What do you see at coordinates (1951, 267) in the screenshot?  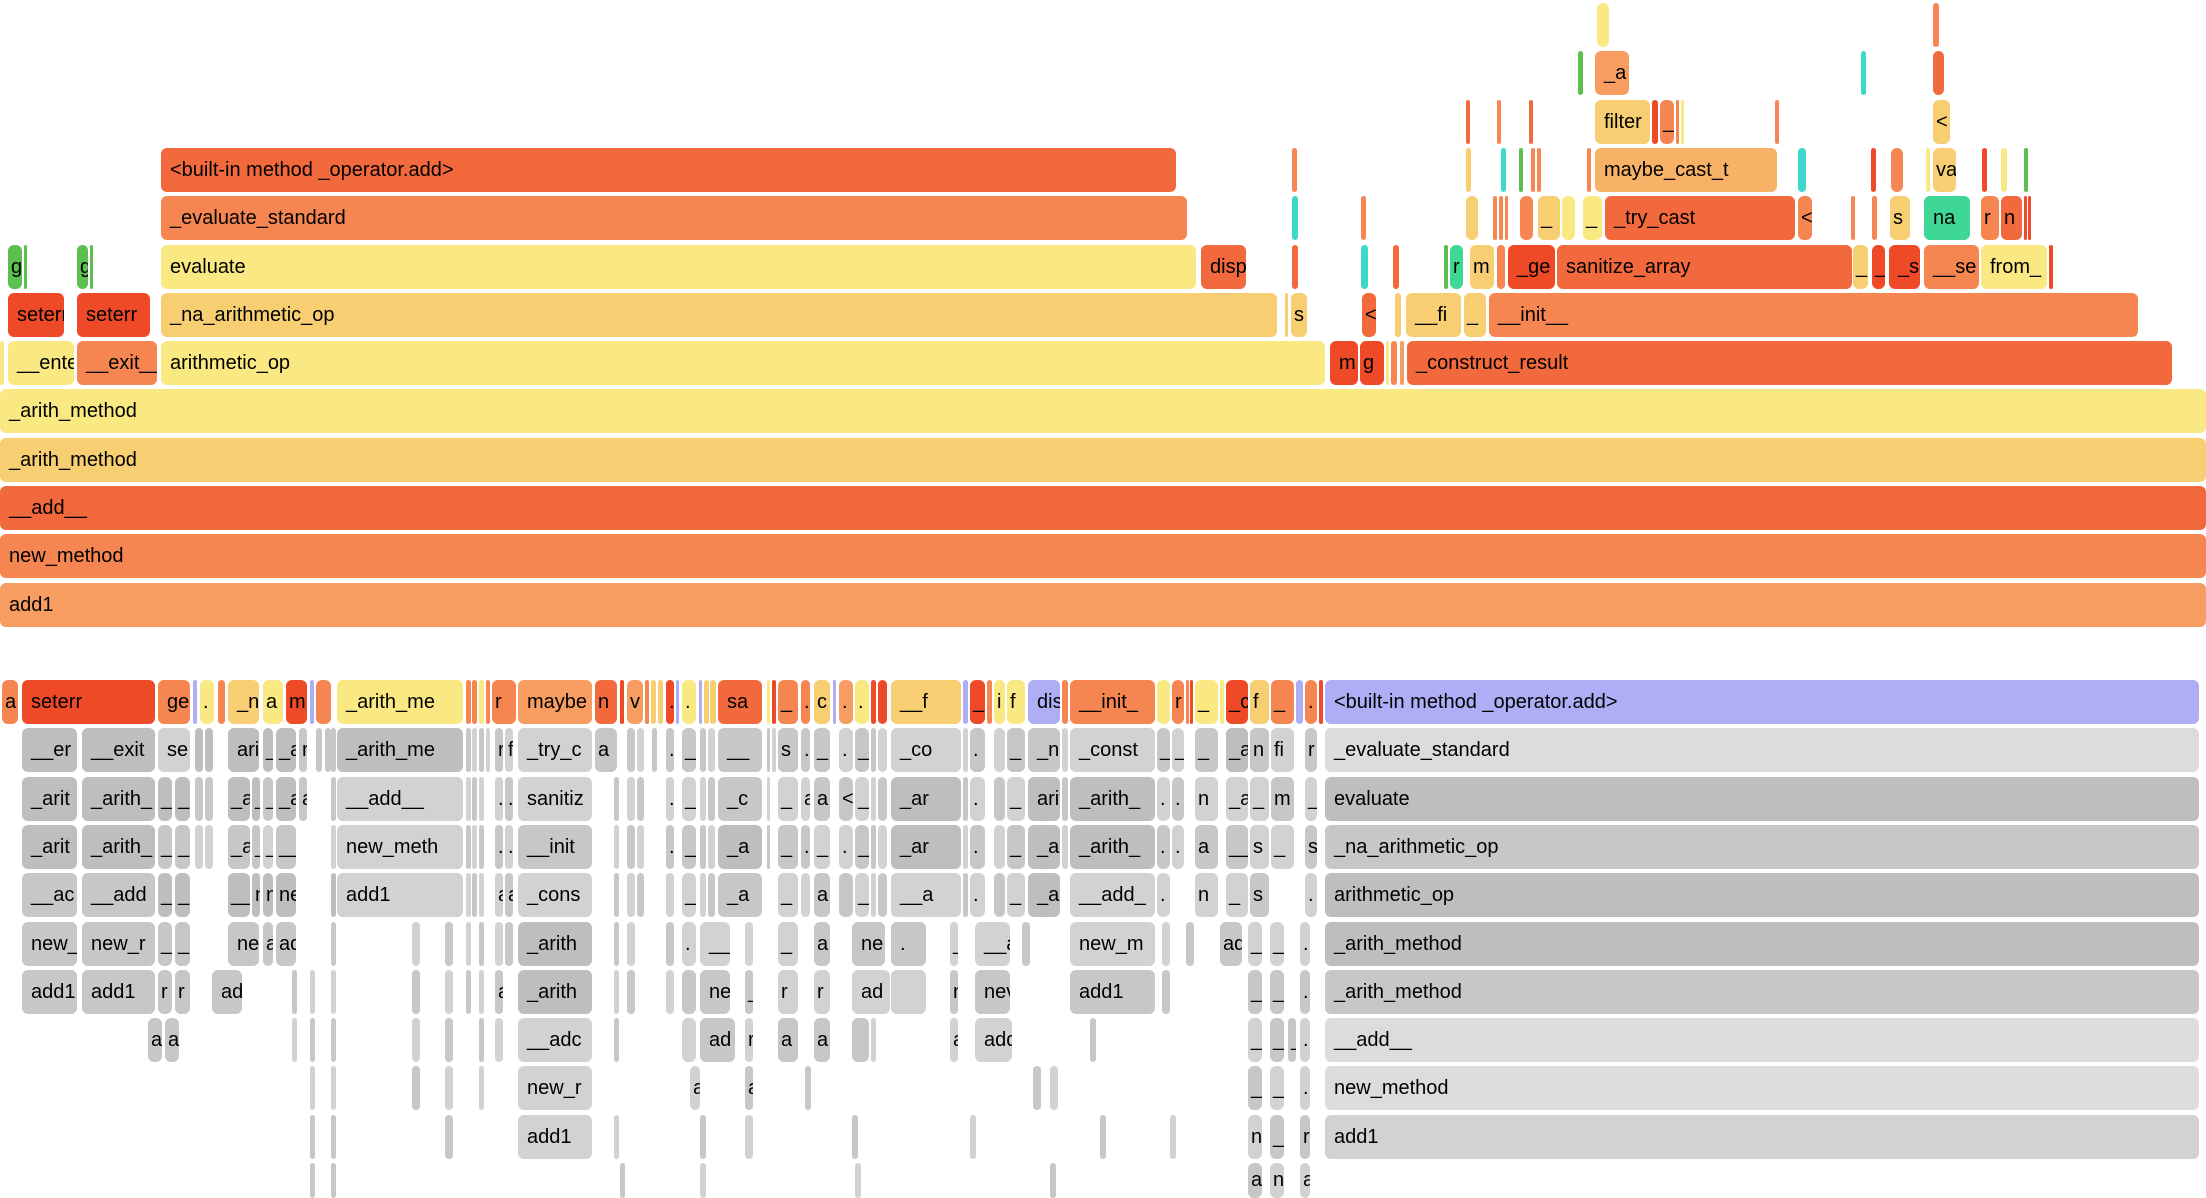 I see `frame-__se: __se` at bounding box center [1951, 267].